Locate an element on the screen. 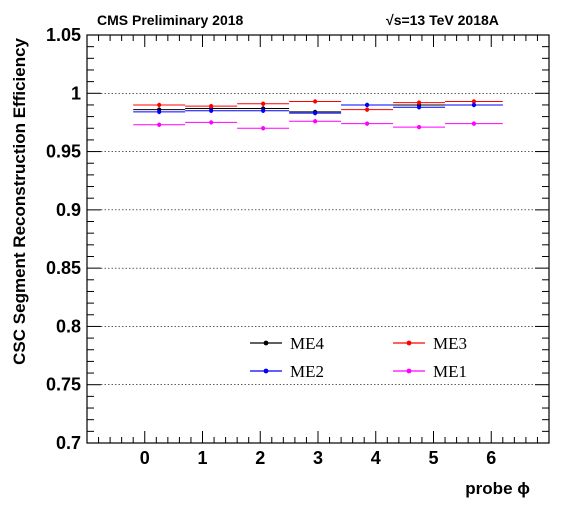 The height and width of the screenshot is (508, 562). legend: ME4 ME3 ME2 ME1 is located at coordinates (358, 357).